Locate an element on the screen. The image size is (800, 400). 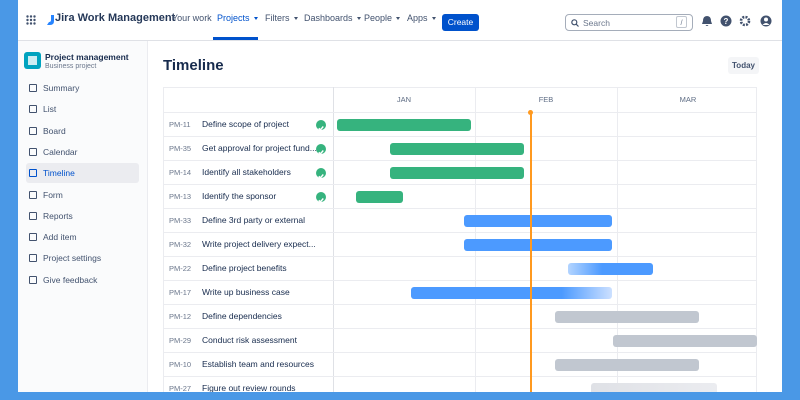
issue-key: PM-17 is located at coordinates (180, 292).